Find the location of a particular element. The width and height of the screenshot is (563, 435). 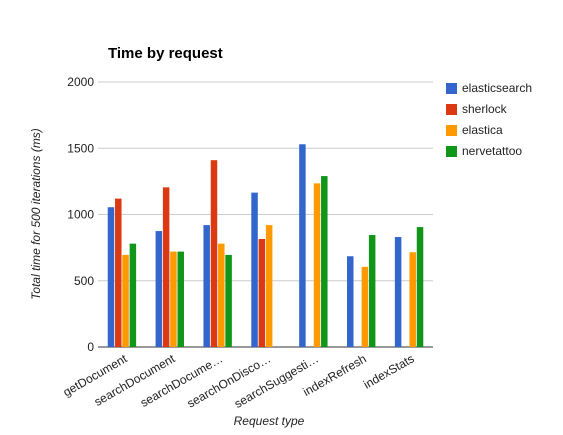

legend-label: nervetattoo is located at coordinates (492, 151).